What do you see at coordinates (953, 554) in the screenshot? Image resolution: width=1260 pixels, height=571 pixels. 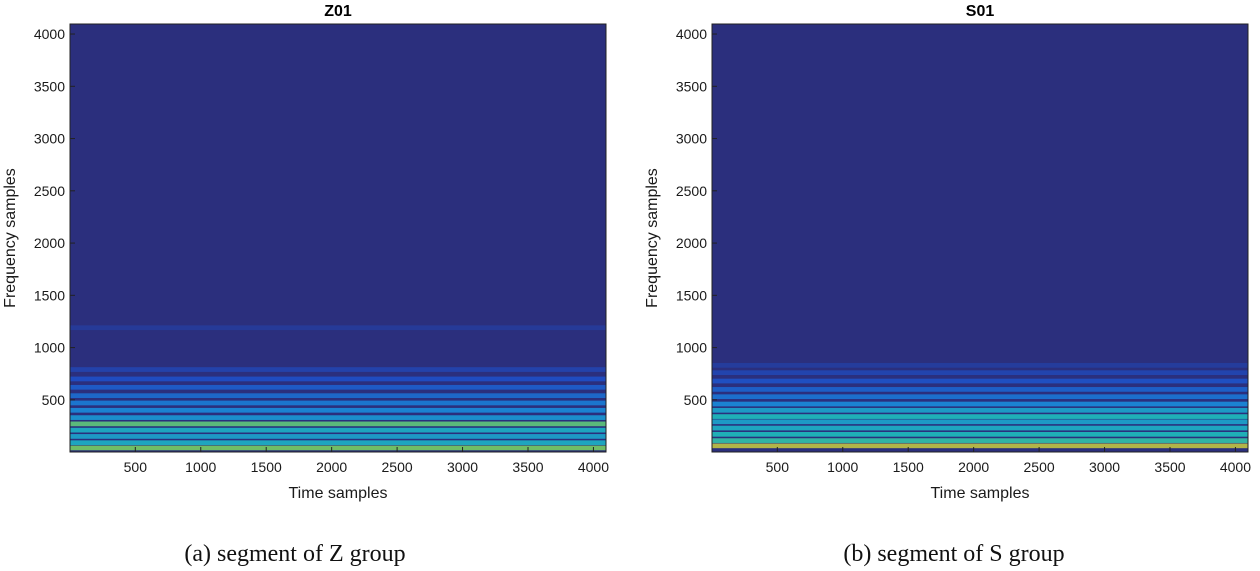 I see `caption-s: (b) segment of S group` at bounding box center [953, 554].